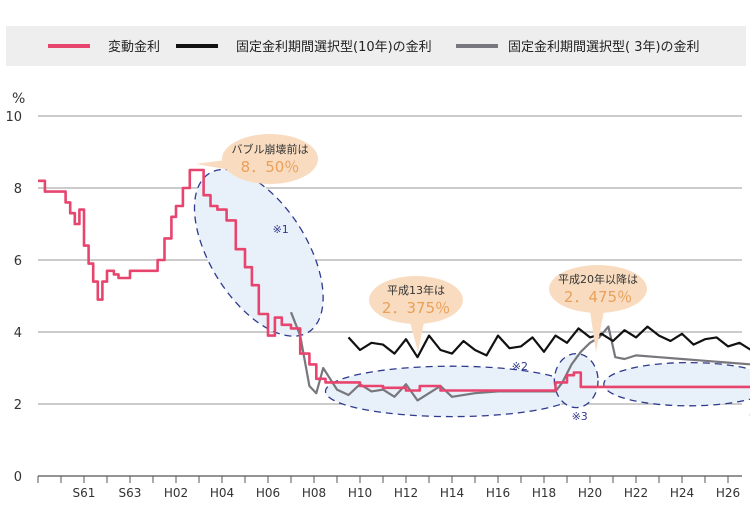 Image resolution: width=750 pixels, height=528 pixels. I want to click on x-tick-label: H06, so click(268, 493).